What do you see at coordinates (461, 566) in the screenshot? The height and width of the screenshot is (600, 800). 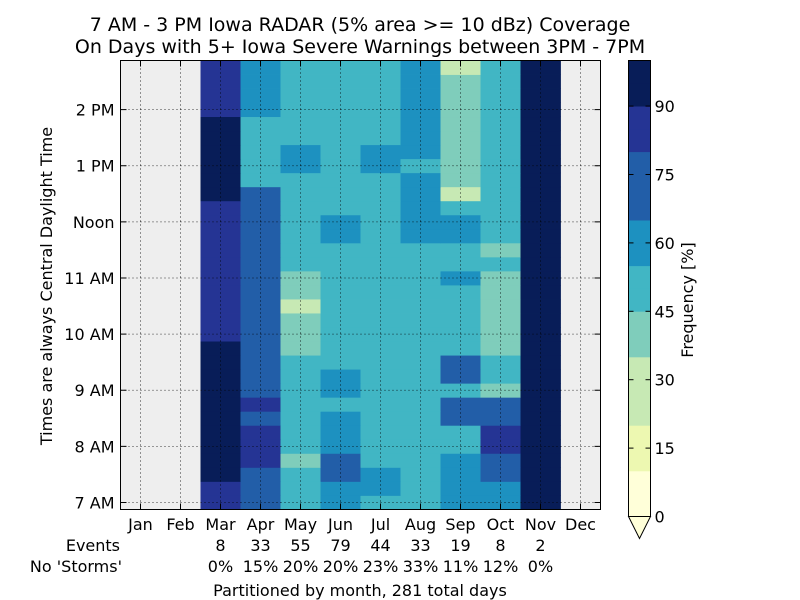 I see `no-storms-percent: 11%` at bounding box center [461, 566].